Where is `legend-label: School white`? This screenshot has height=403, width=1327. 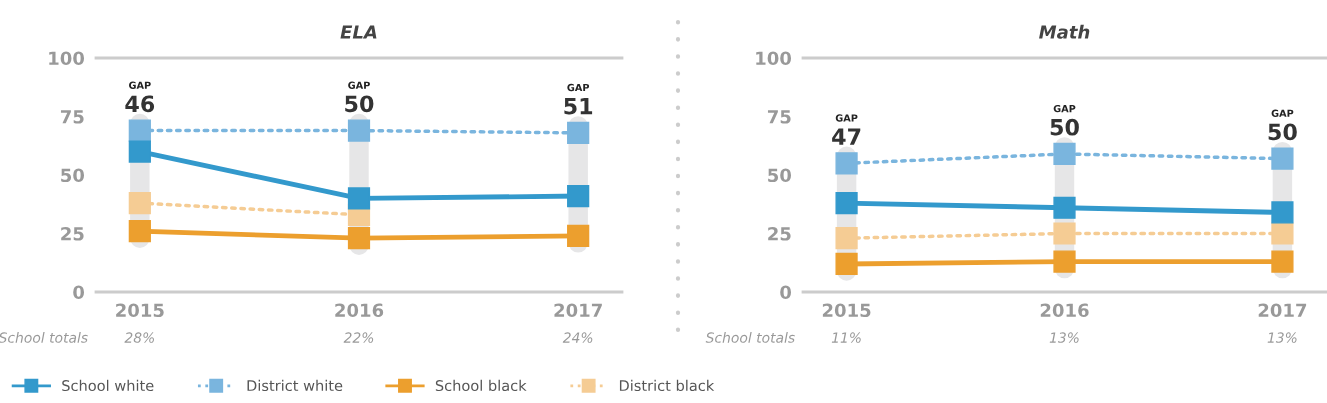
legend-label: School white is located at coordinates (108, 385).